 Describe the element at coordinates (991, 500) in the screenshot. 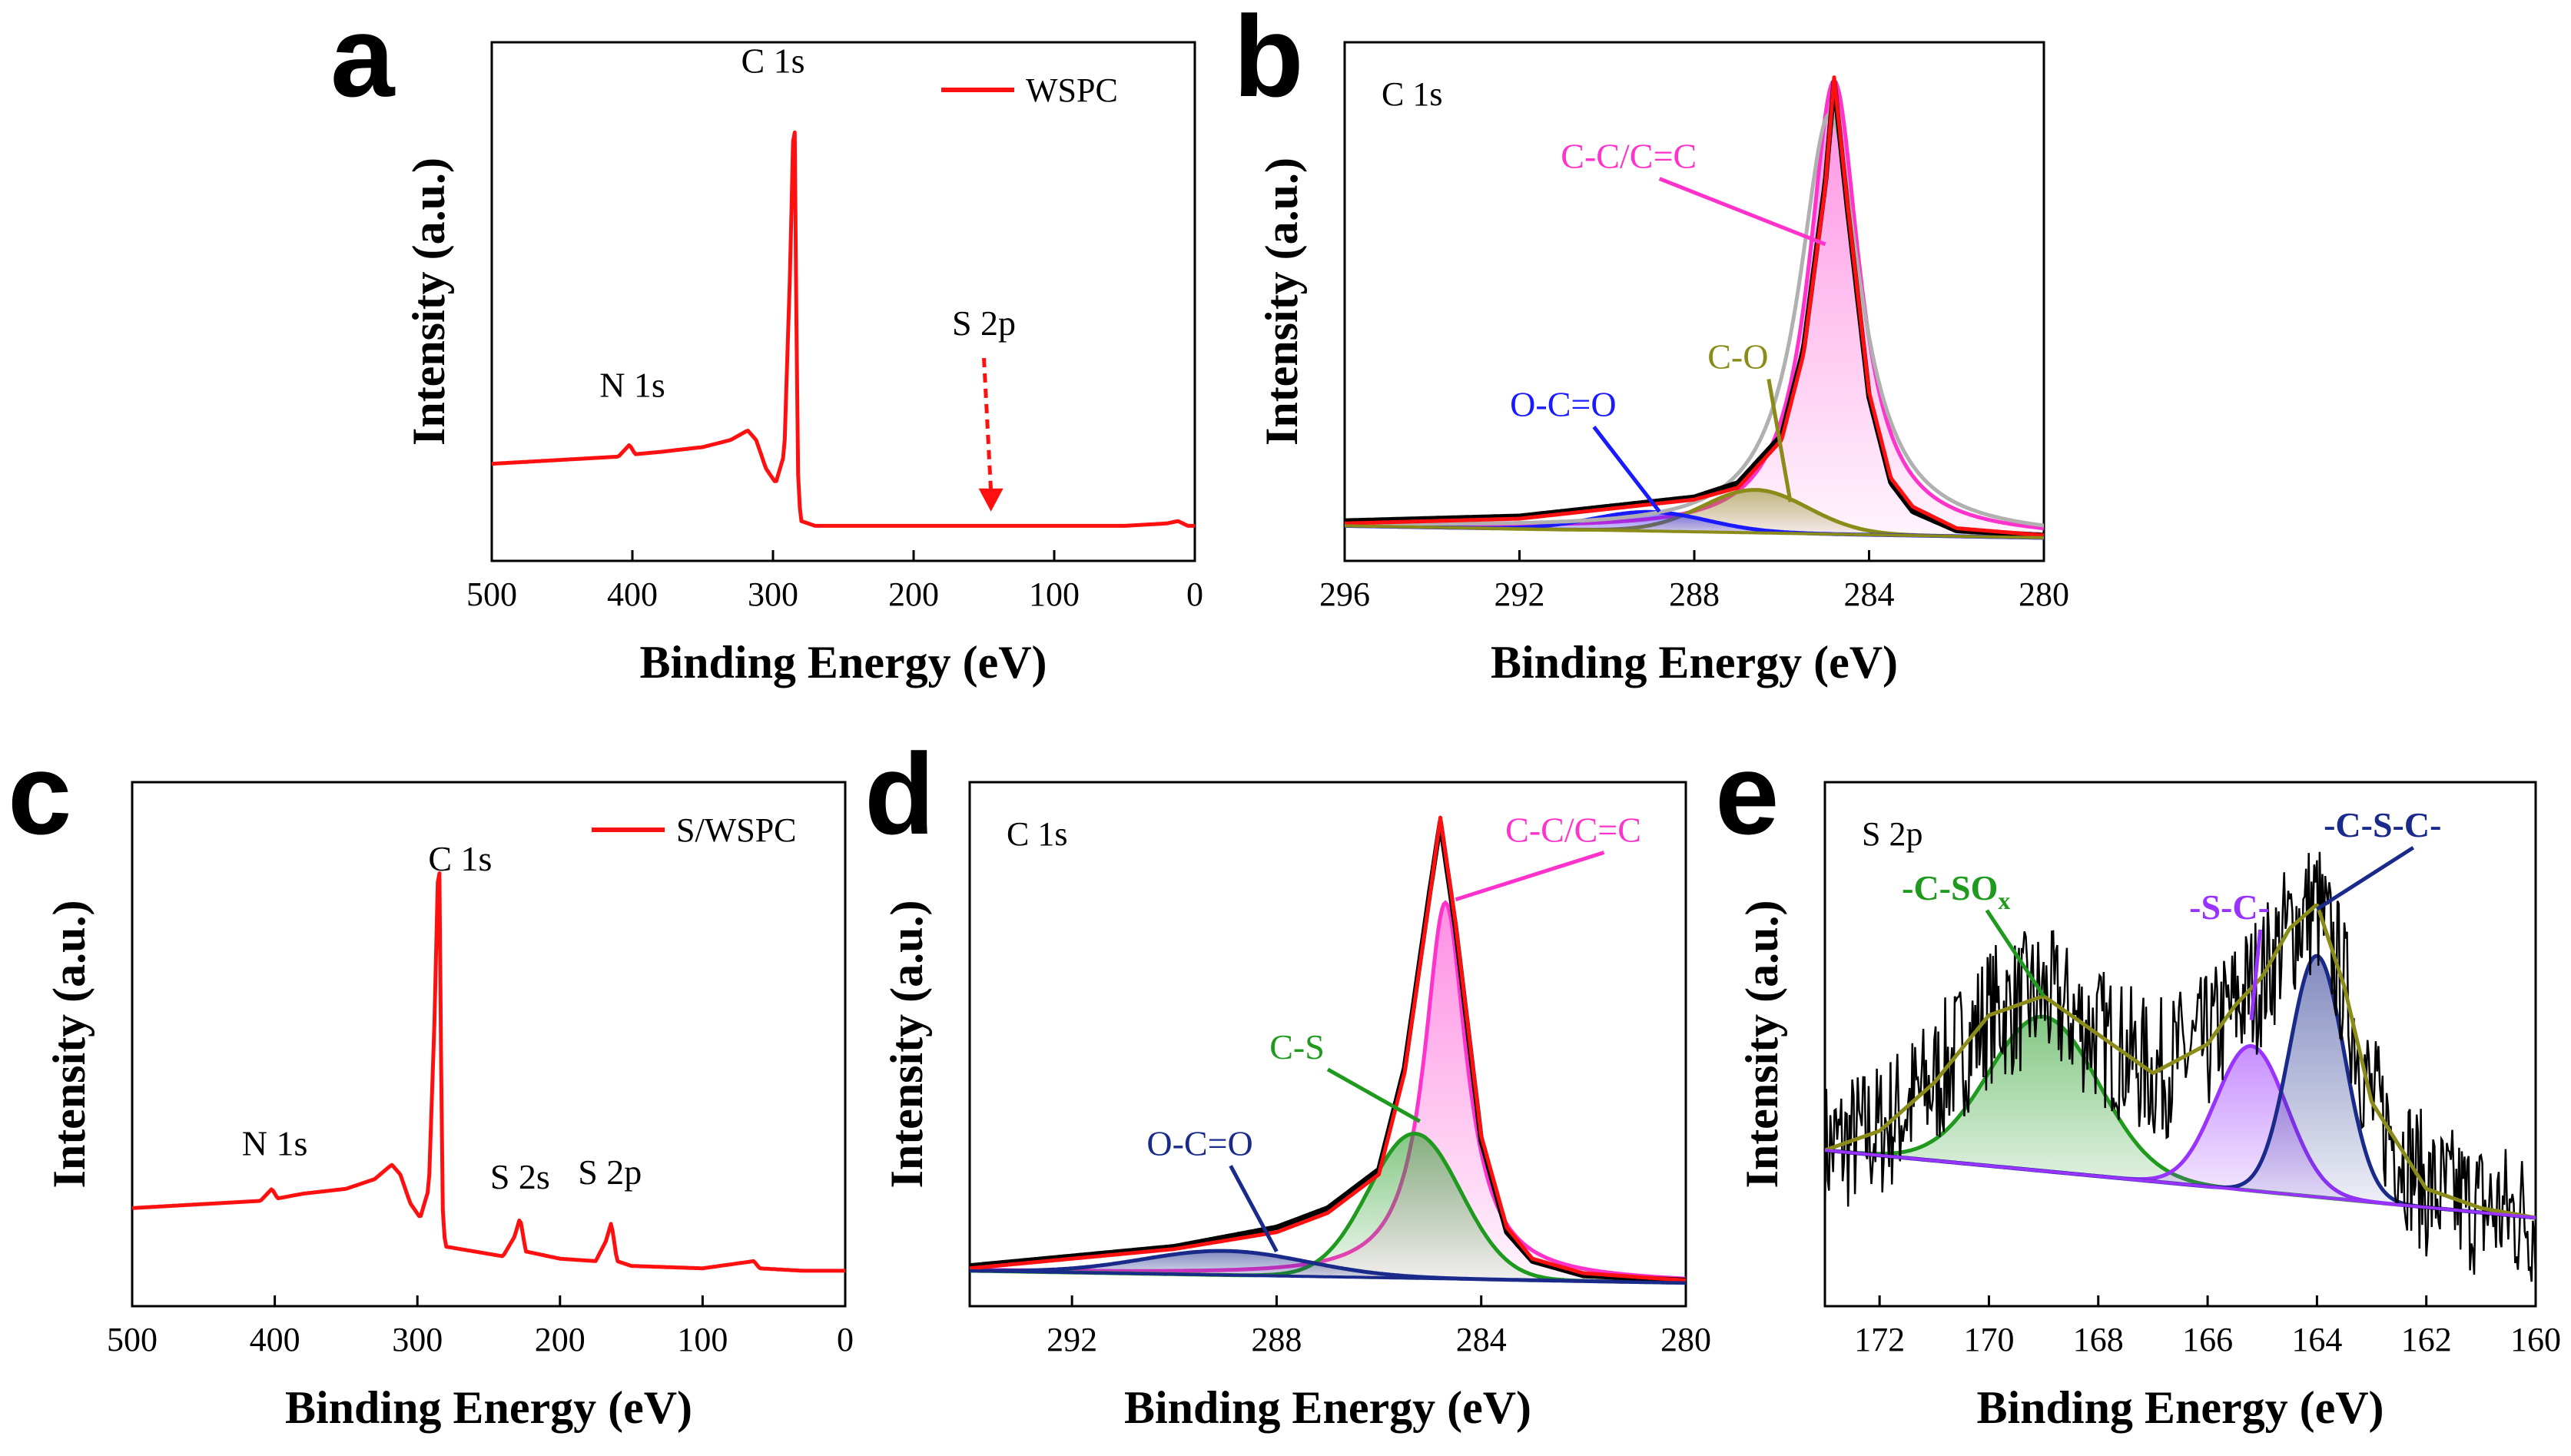

I see `annotation-arrowhead` at that location.